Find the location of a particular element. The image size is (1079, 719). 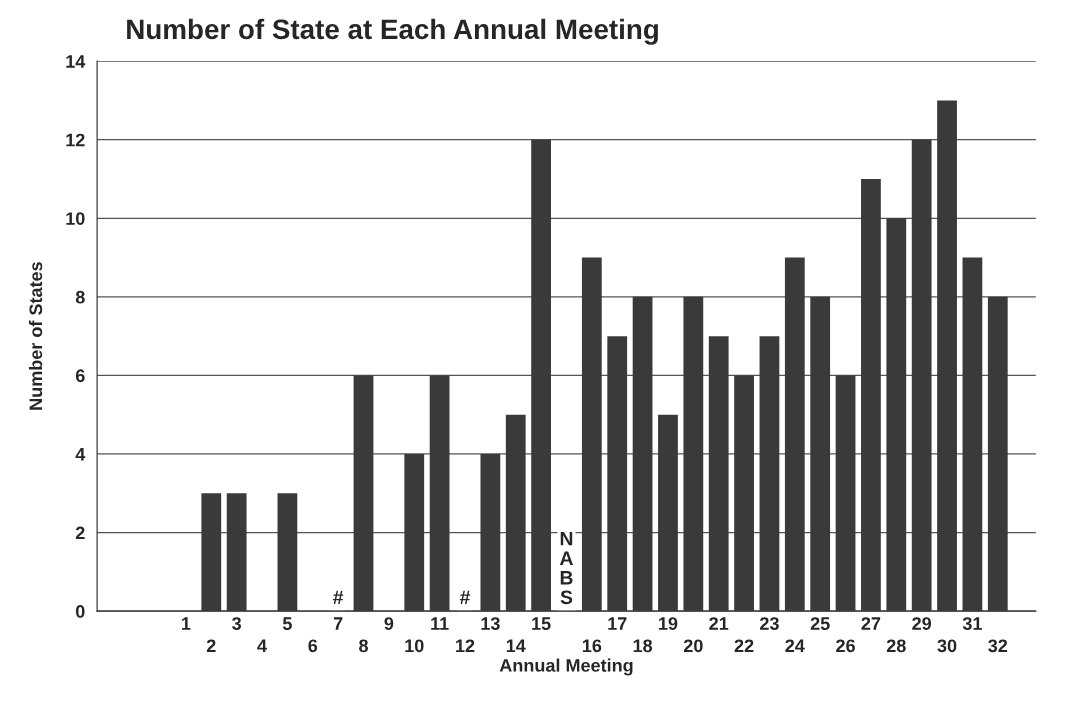

x-tick-label: 20 is located at coordinates (693, 646).